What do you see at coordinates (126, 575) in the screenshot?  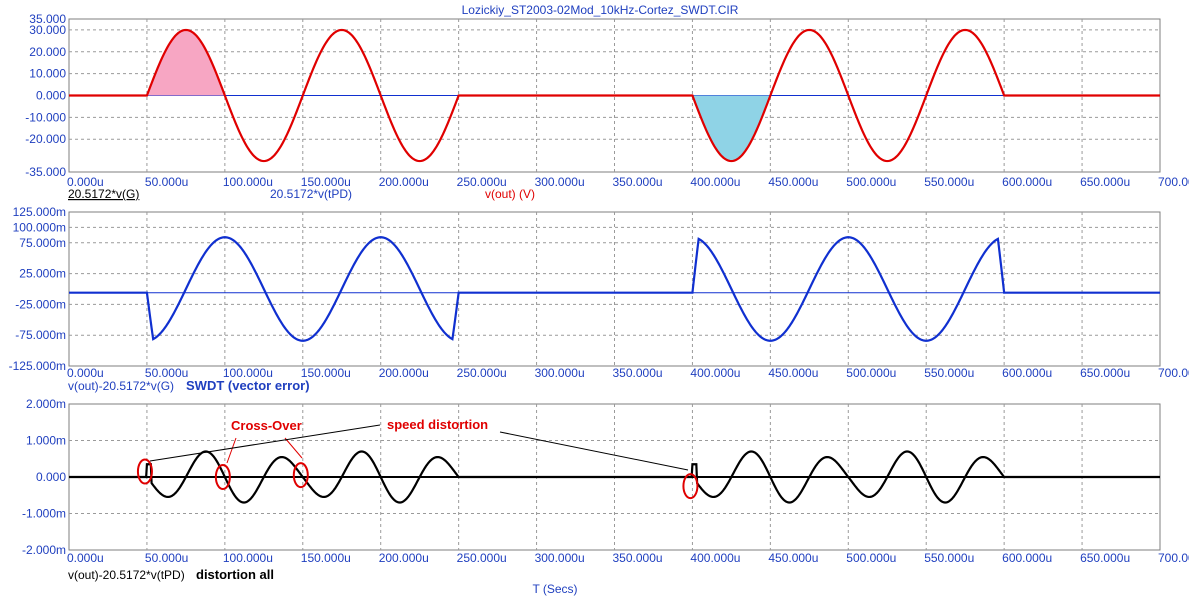 I see `legend-label-vout-minus-tpd: v(out)-20.5172*v(tPD)` at bounding box center [126, 575].